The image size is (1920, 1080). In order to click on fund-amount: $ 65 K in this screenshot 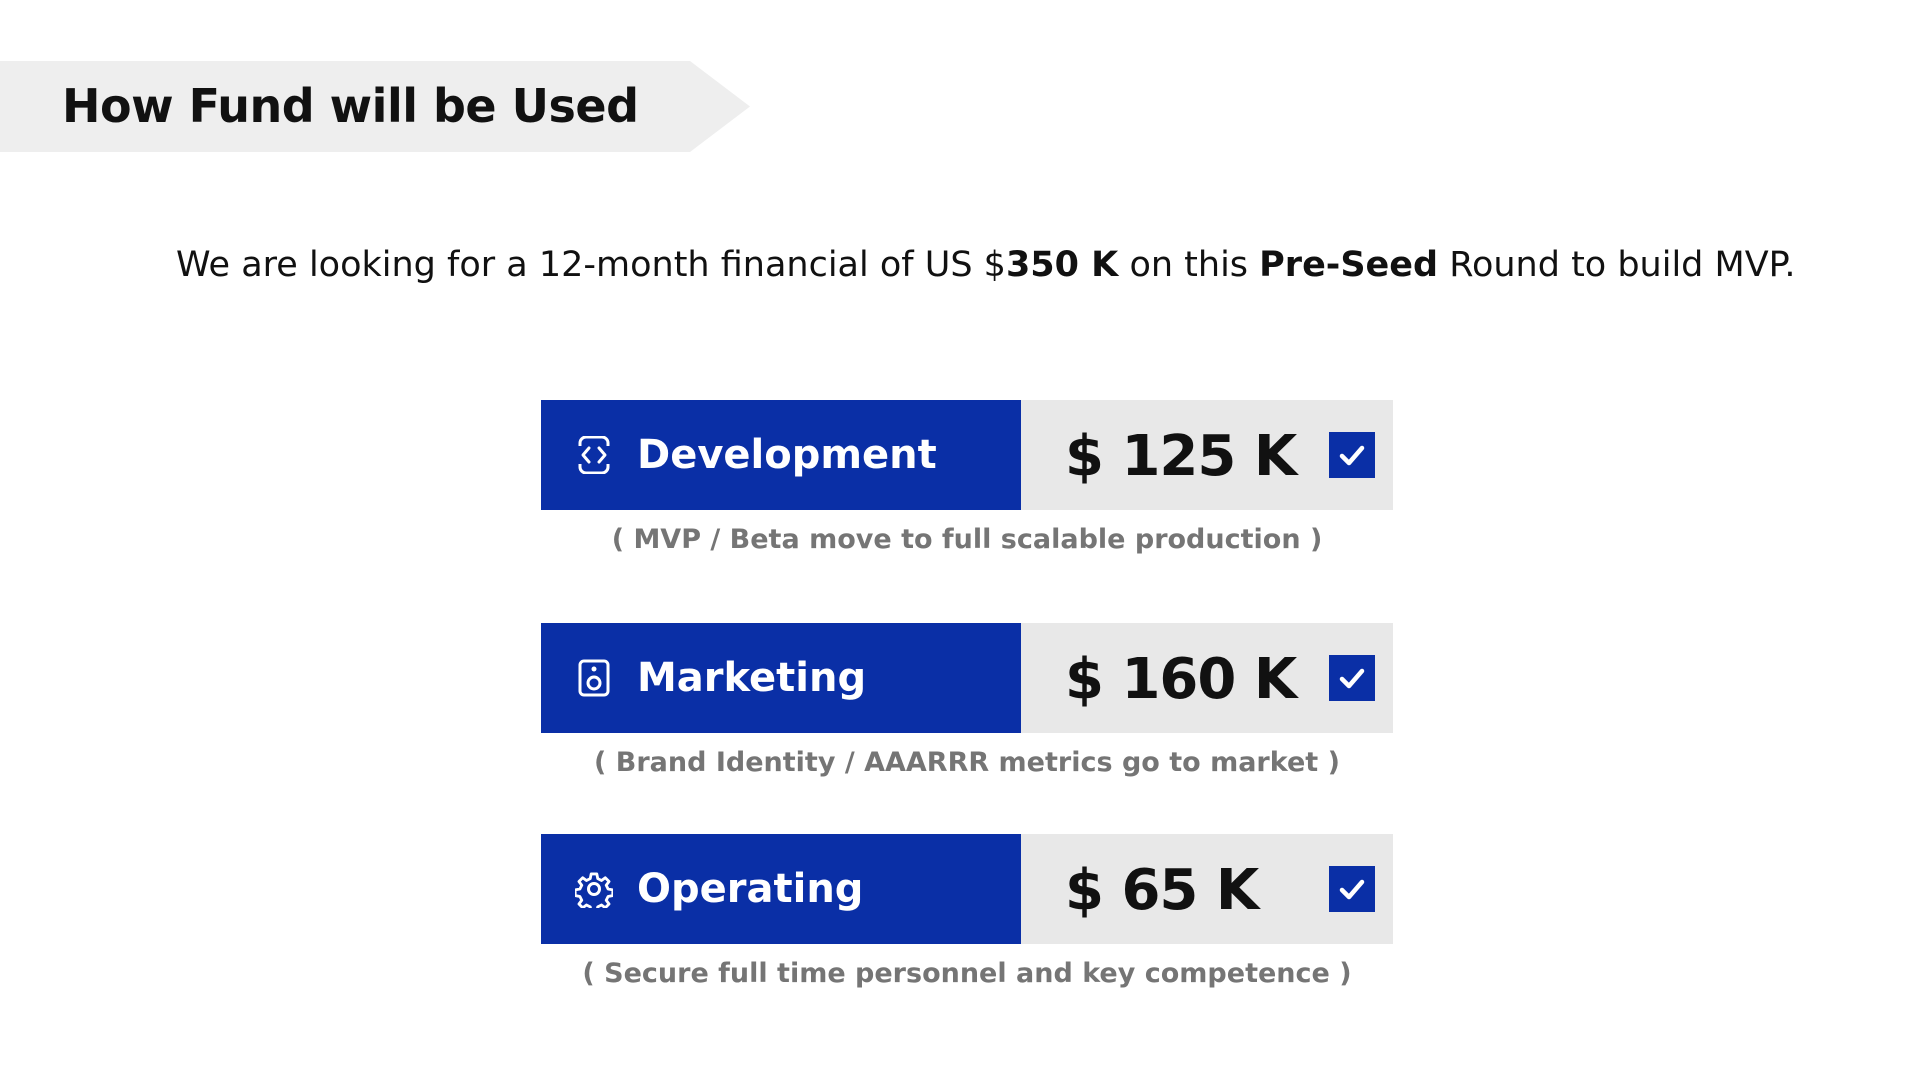, I will do `click(1162, 890)`.